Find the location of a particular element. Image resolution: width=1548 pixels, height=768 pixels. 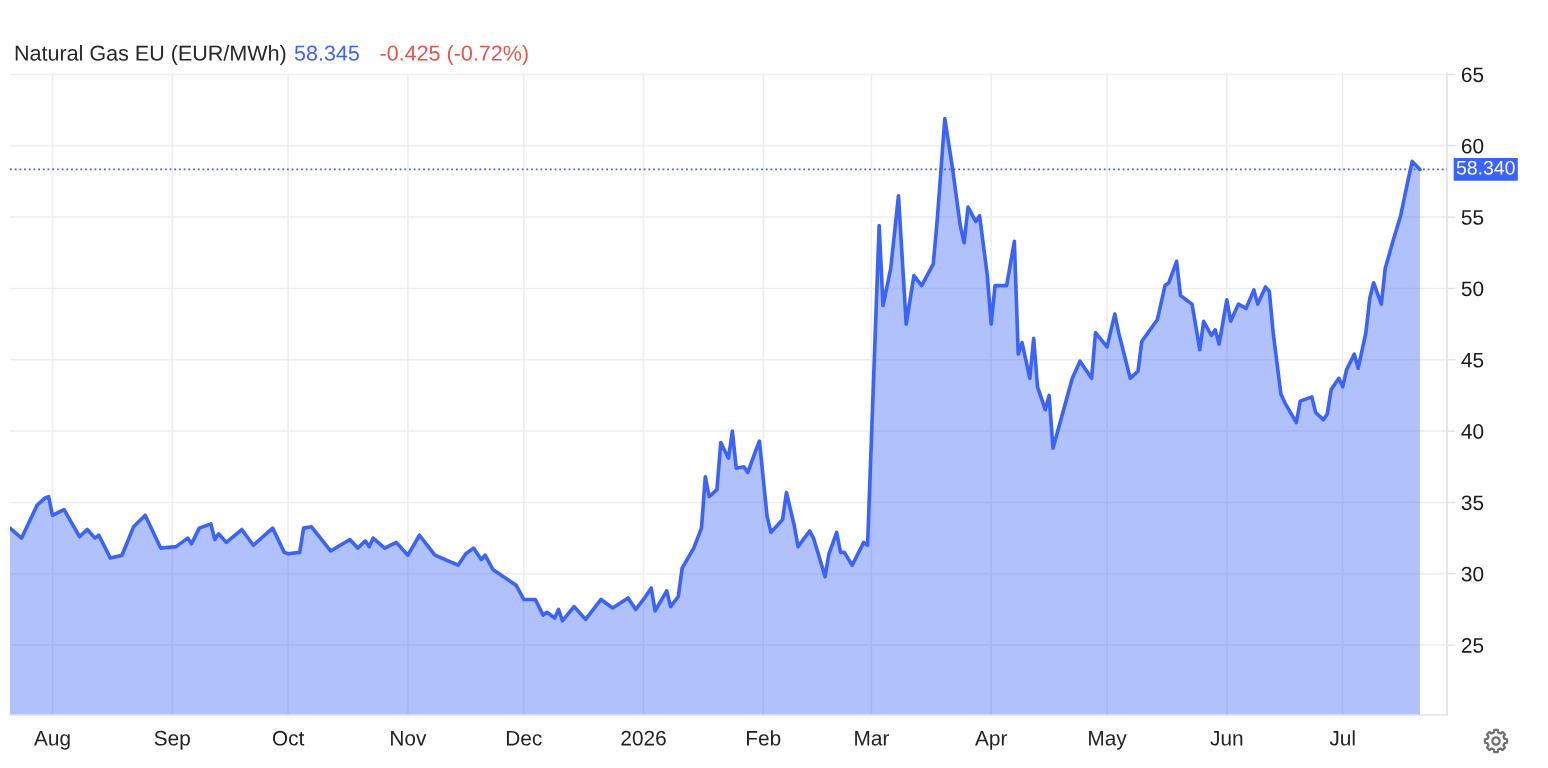

x-tick-label: Nov is located at coordinates (409, 738).